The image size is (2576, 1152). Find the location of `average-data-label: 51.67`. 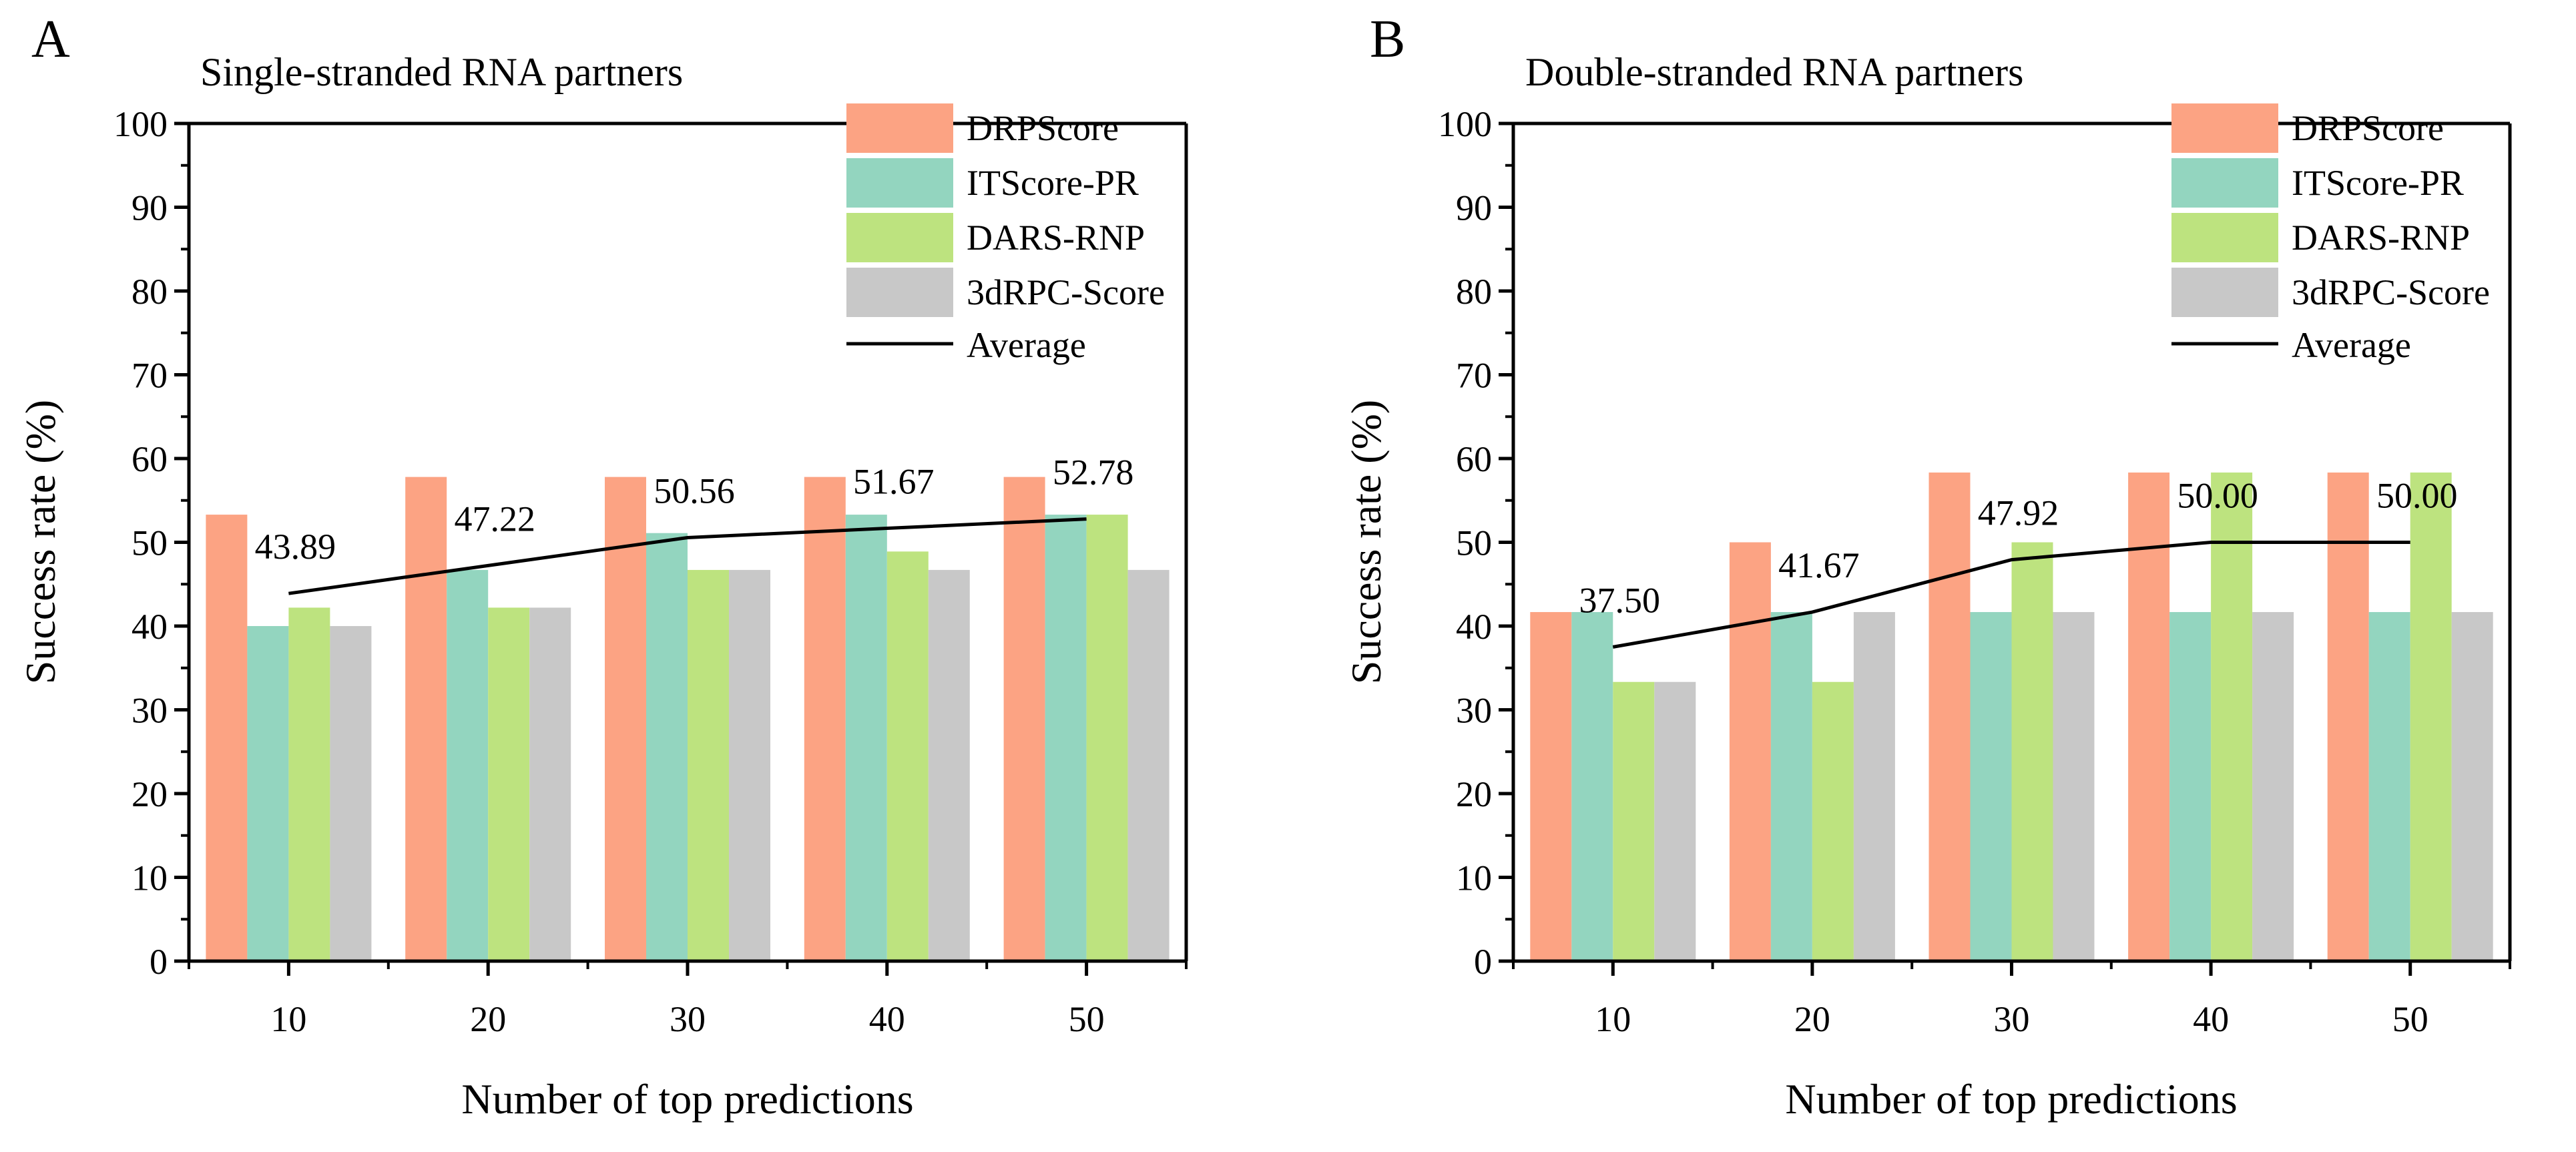

average-data-label: 51.67 is located at coordinates (894, 482).